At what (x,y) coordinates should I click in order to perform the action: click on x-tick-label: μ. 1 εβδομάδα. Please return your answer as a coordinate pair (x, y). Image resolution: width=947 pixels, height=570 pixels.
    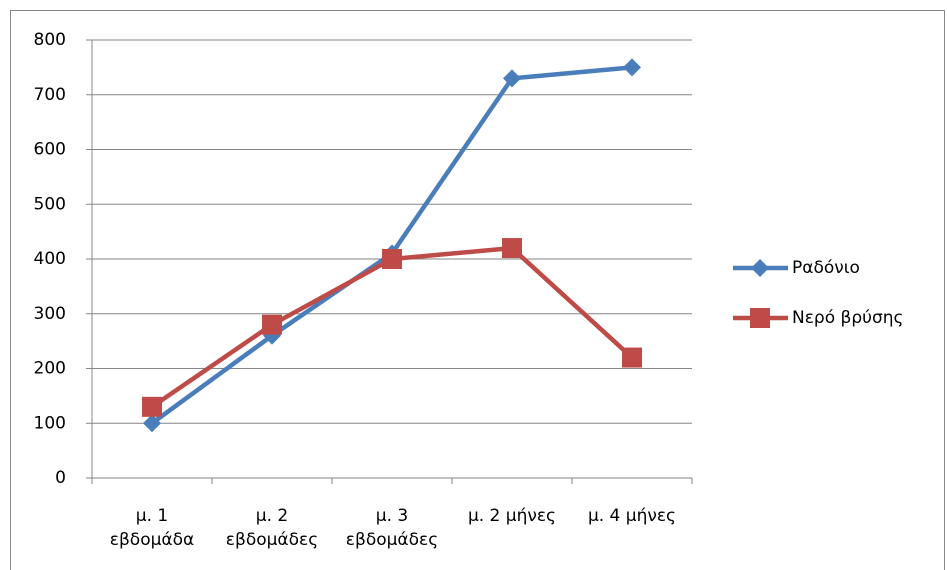
    Looking at the image, I should click on (152, 528).